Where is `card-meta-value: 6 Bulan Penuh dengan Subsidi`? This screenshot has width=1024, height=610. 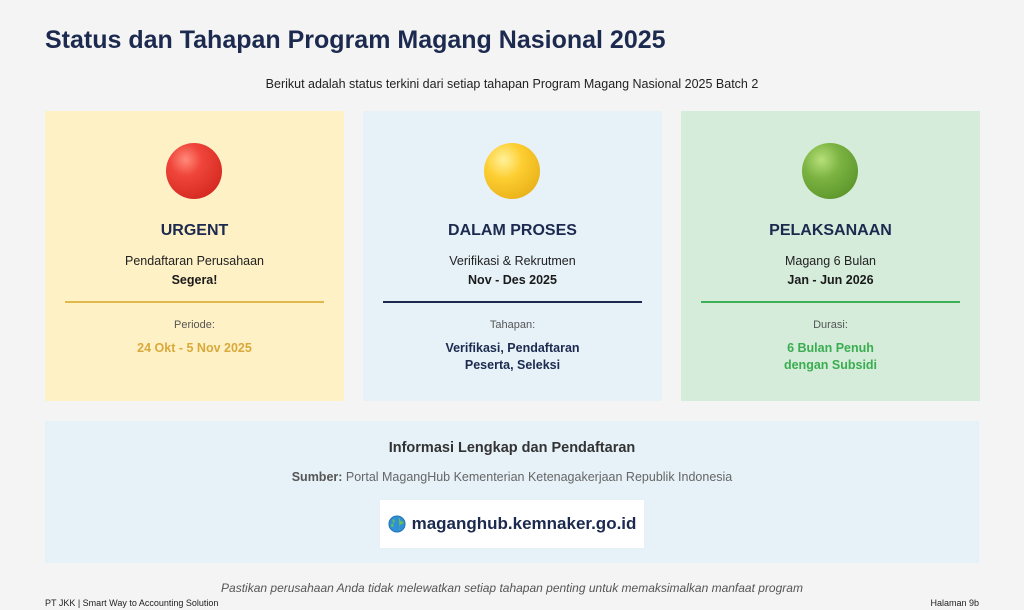
card-meta-value: 6 Bulan Penuh dengan Subsidi is located at coordinates (830, 357).